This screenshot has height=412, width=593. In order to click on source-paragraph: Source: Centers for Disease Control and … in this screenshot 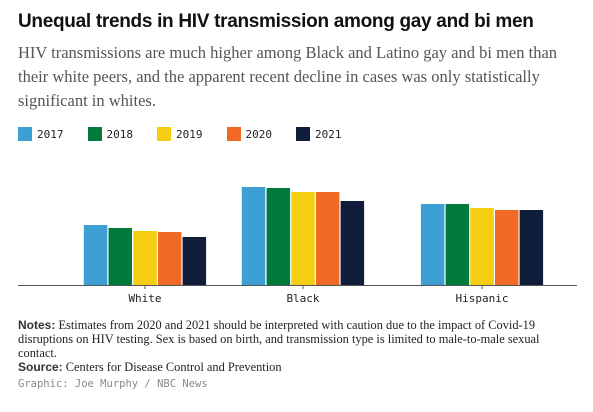, I will do `click(298, 367)`.